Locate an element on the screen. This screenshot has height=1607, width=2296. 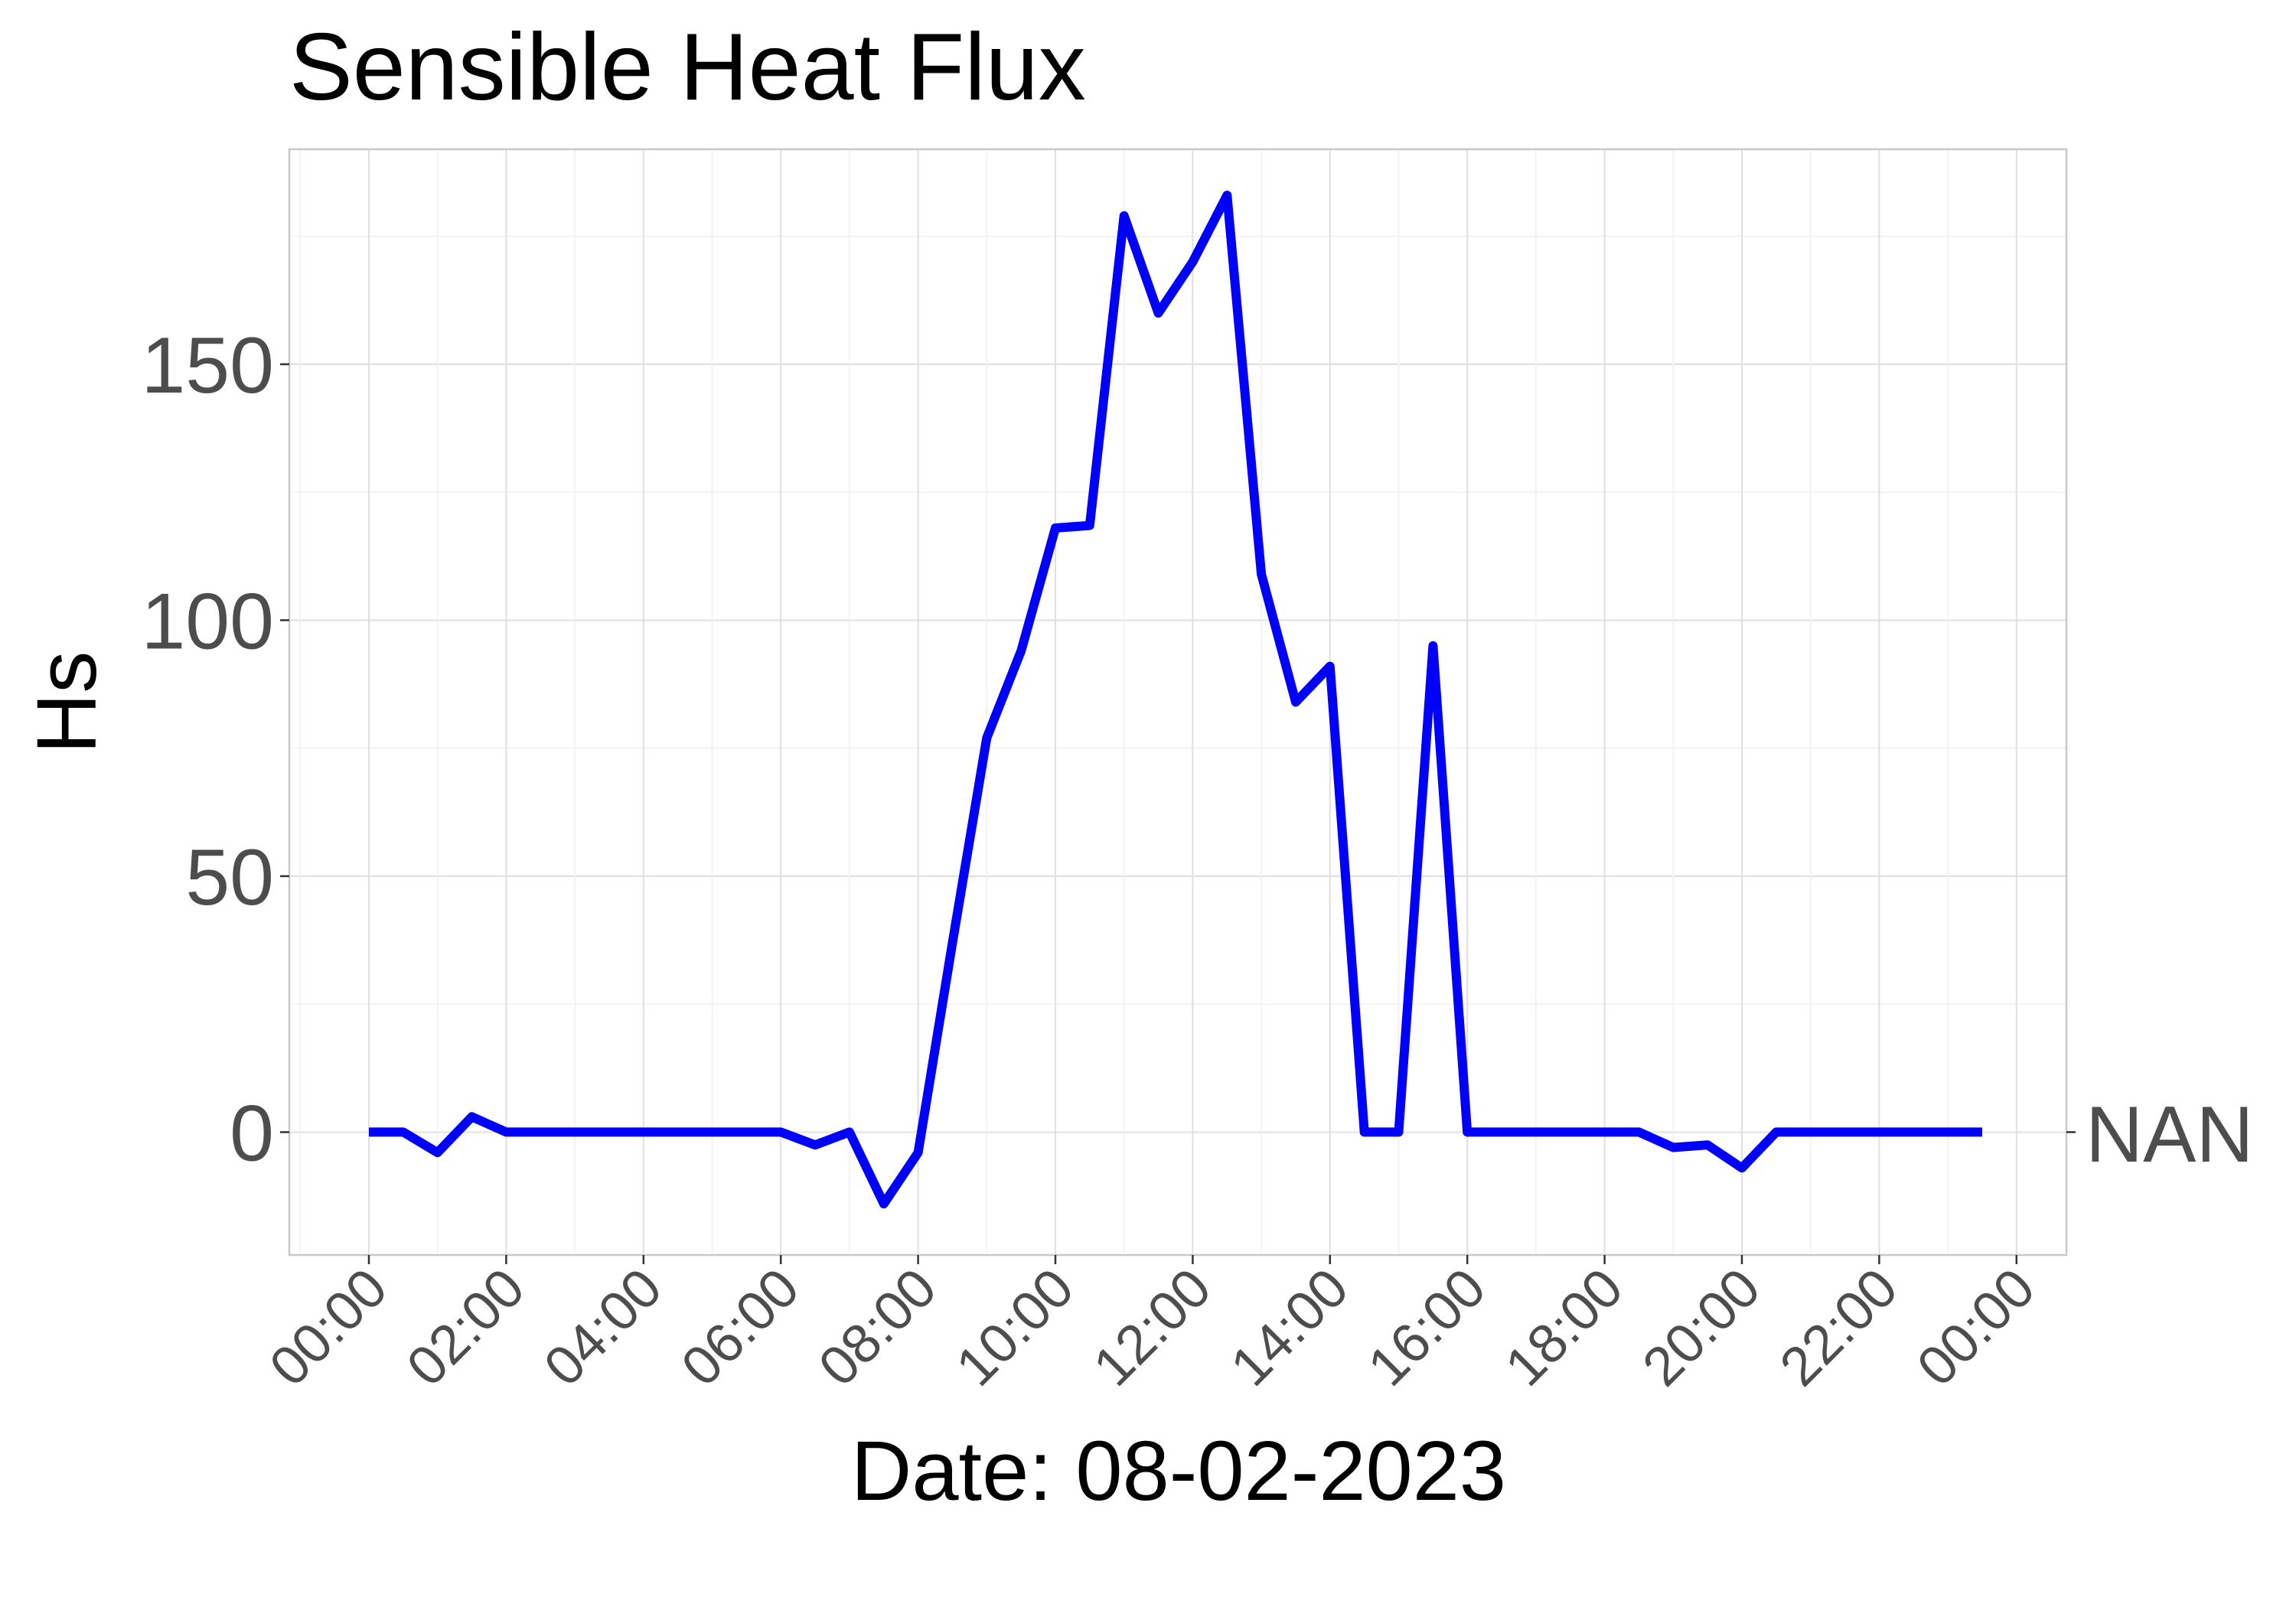
x-tick-label: 04:00 is located at coordinates (603, 1327).